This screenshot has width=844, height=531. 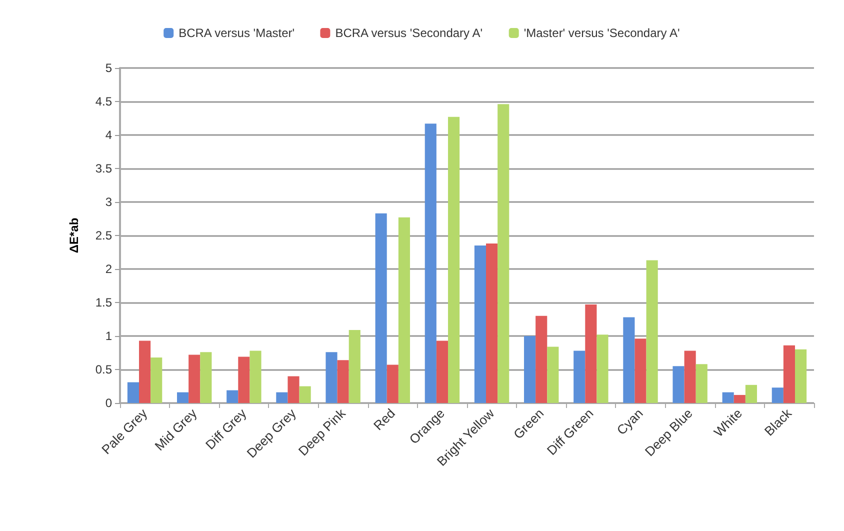 I want to click on y-tick-label: 3.5, so click(x=103, y=169).